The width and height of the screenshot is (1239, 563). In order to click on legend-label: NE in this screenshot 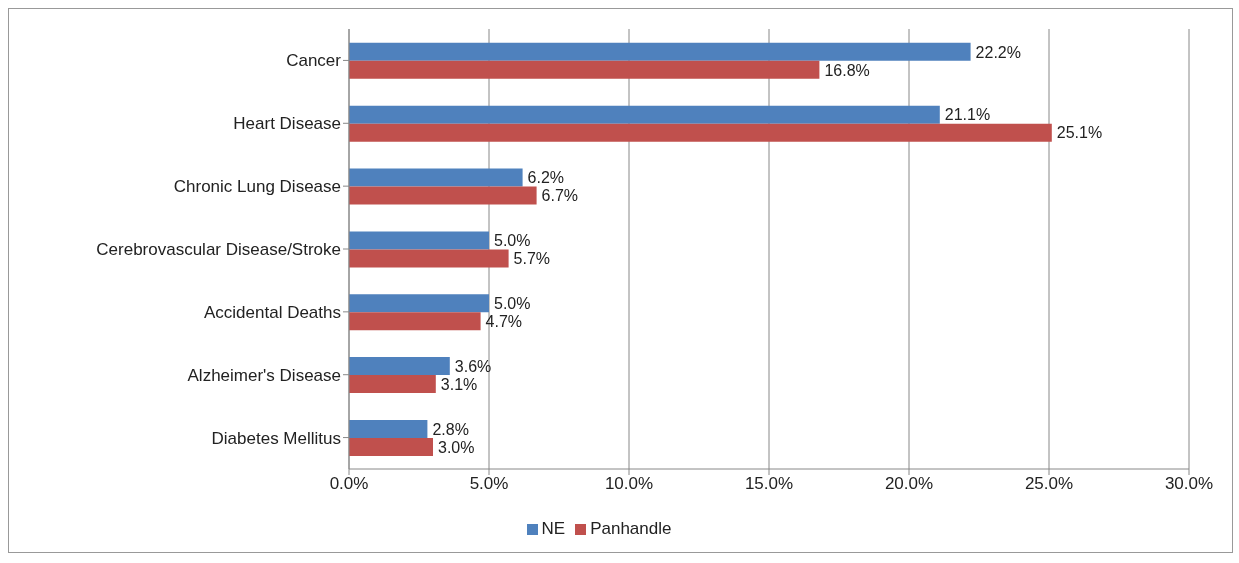, I will do `click(553, 528)`.